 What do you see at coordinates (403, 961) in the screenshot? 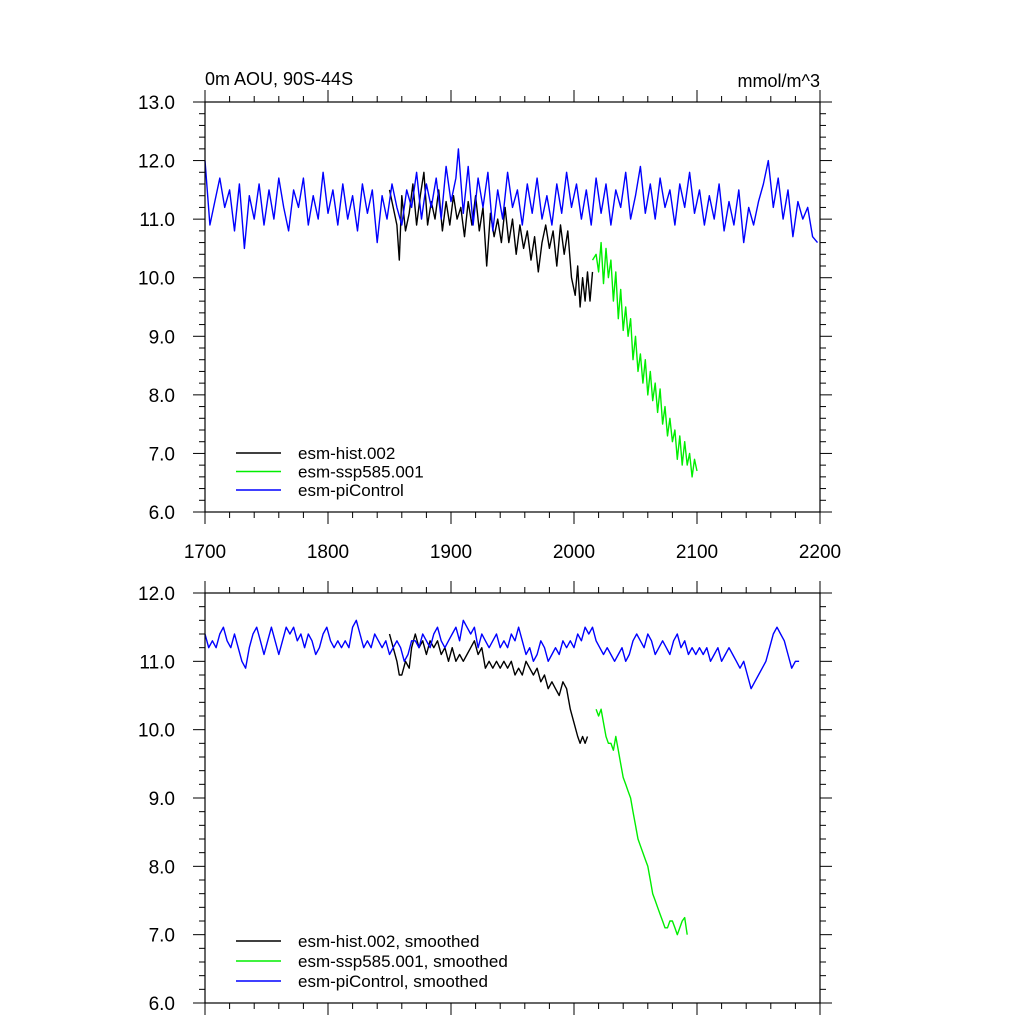
I see `legend-label: esm-ssp585.001, smoothed` at bounding box center [403, 961].